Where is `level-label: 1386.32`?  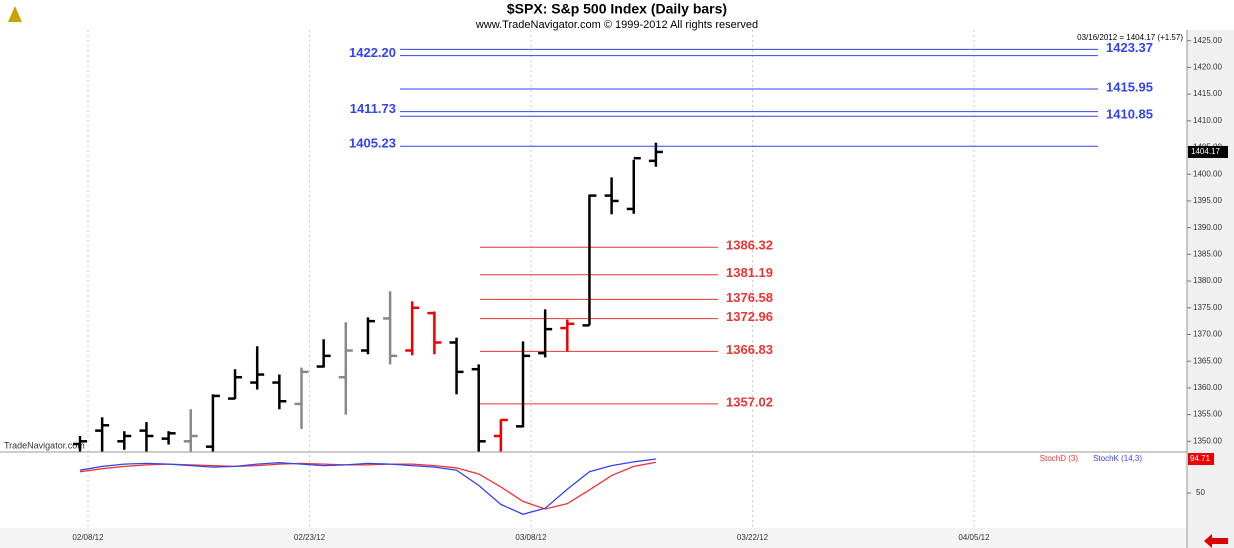 level-label: 1386.32 is located at coordinates (749, 245).